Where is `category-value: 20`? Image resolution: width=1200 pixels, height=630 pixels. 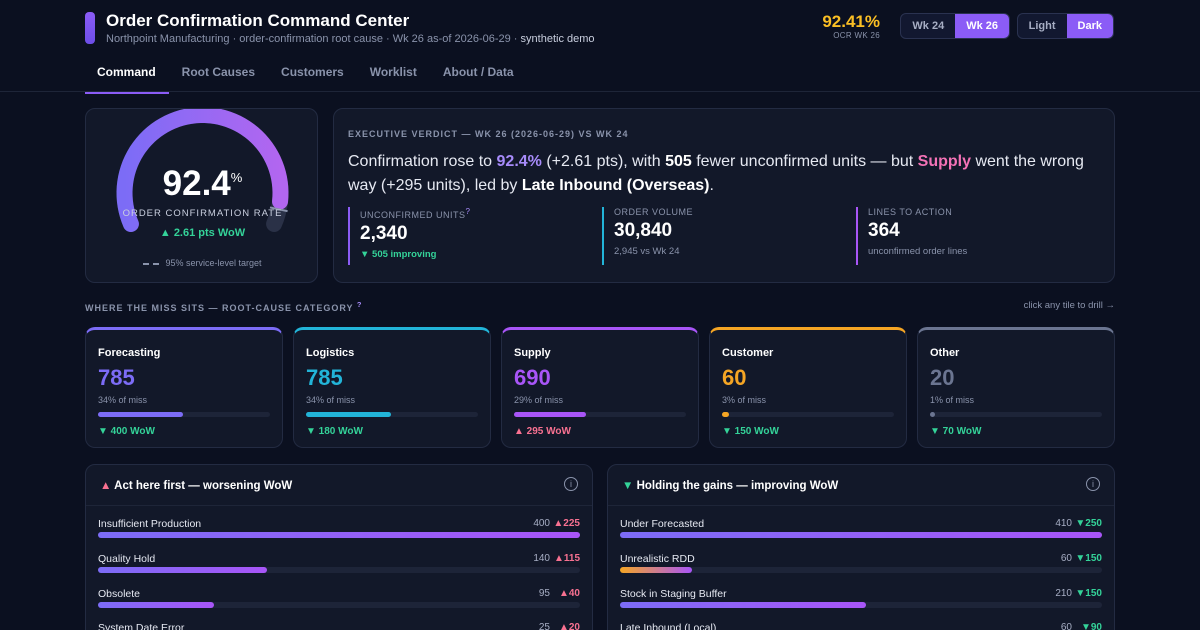 category-value: 20 is located at coordinates (942, 378).